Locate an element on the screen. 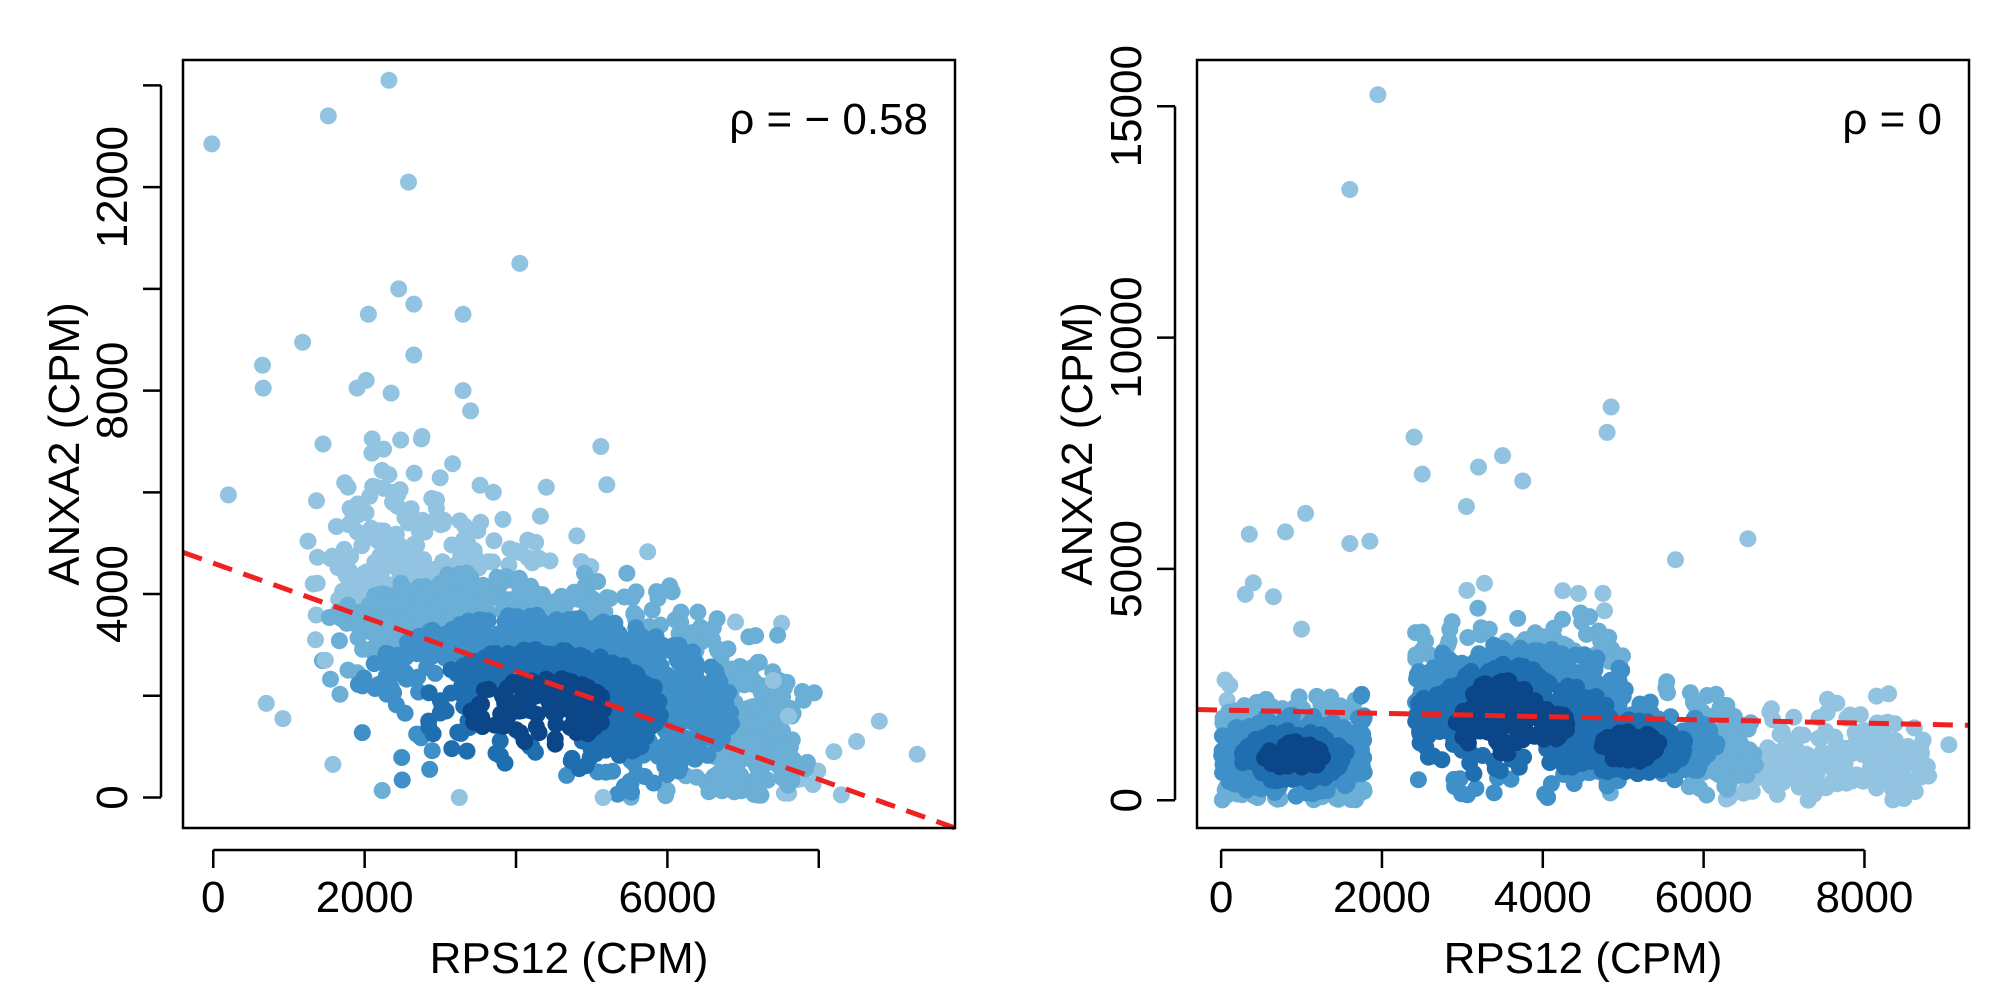 Image resolution: width=2000 pixels, height=1000 pixels. left-y-axis: 0 4000 8000 12000 is located at coordinates (125, 447).